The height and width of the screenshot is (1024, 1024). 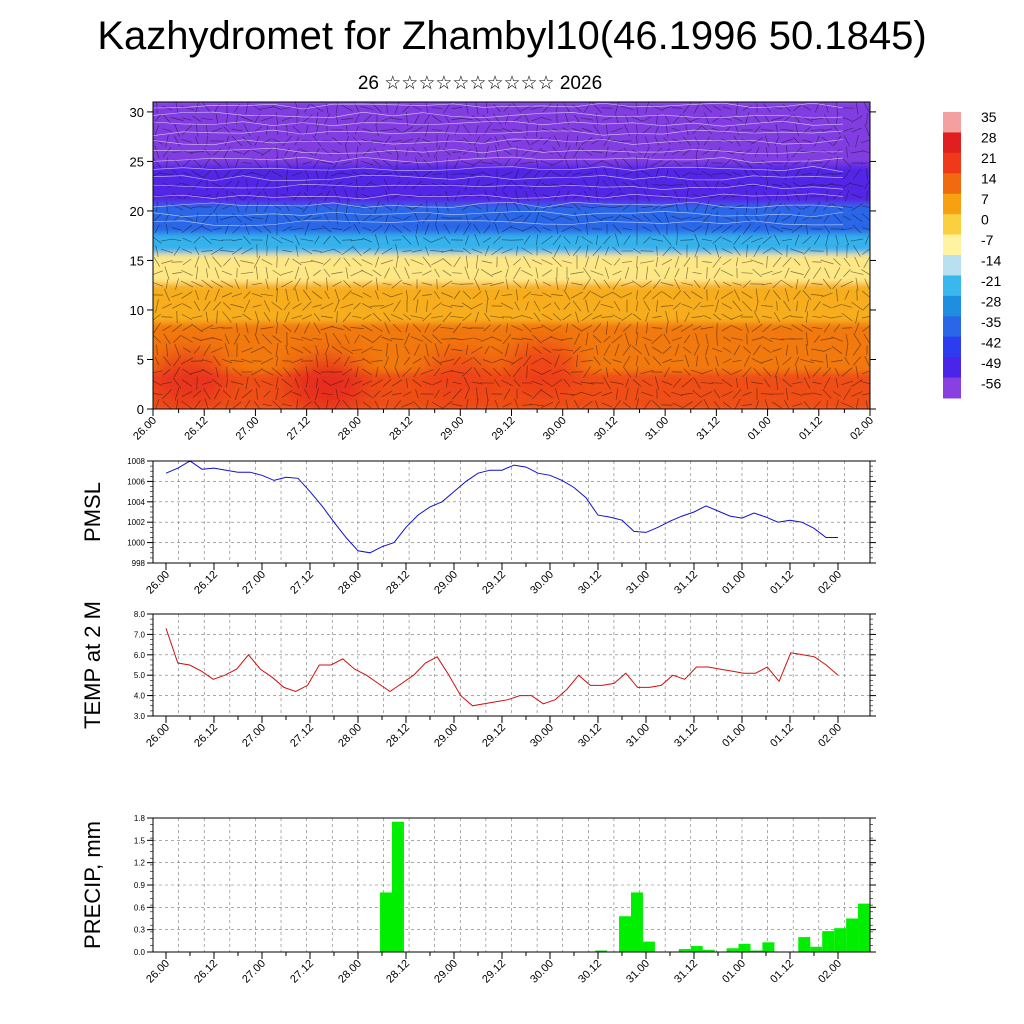 What do you see at coordinates (498, 169) in the screenshot?
I see `streamline` at bounding box center [498, 169].